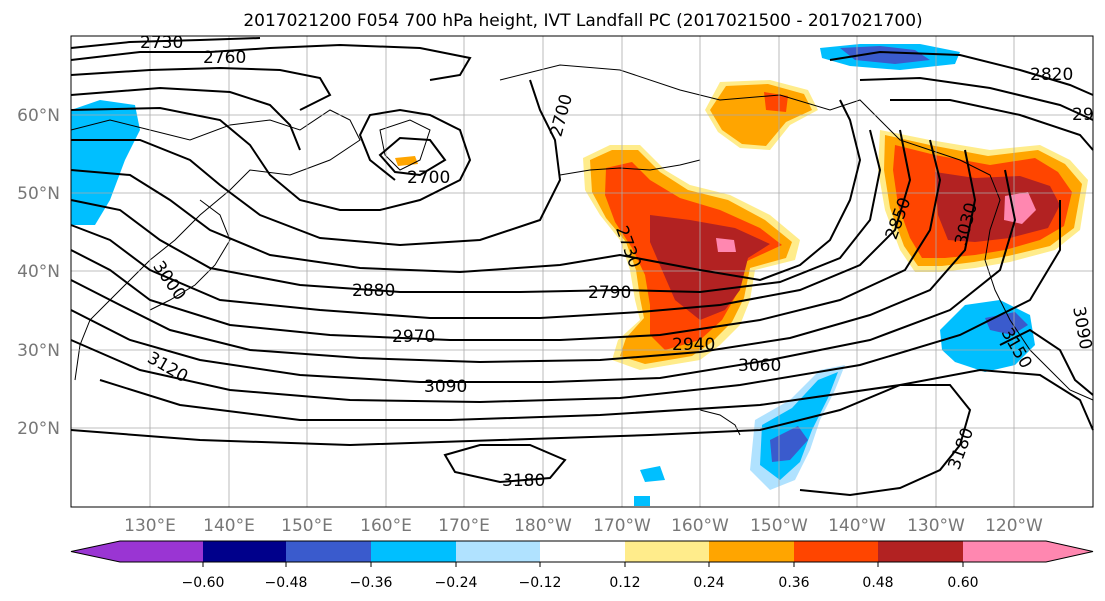 The height and width of the screenshot is (601, 1105). I want to click on colorbar-tick-label: −0.12, so click(540, 583).